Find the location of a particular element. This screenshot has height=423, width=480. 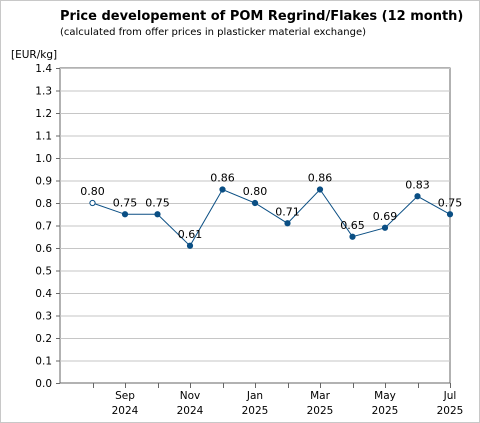

y-tick-label: 1.2 is located at coordinates (43, 114).